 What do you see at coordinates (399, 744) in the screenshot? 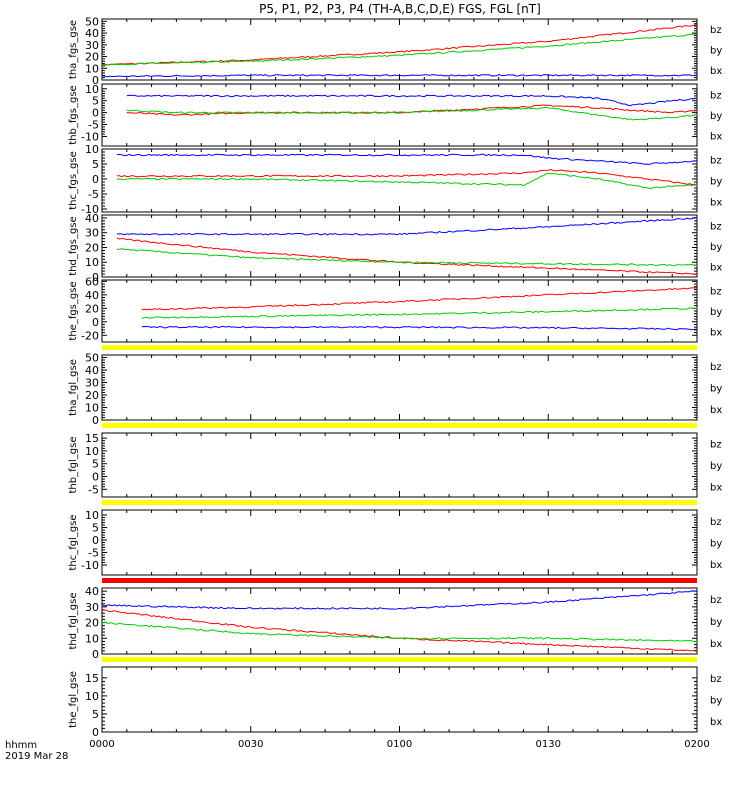
I see `x-axis: 0000 0030 0100 0130 0200` at bounding box center [399, 744].